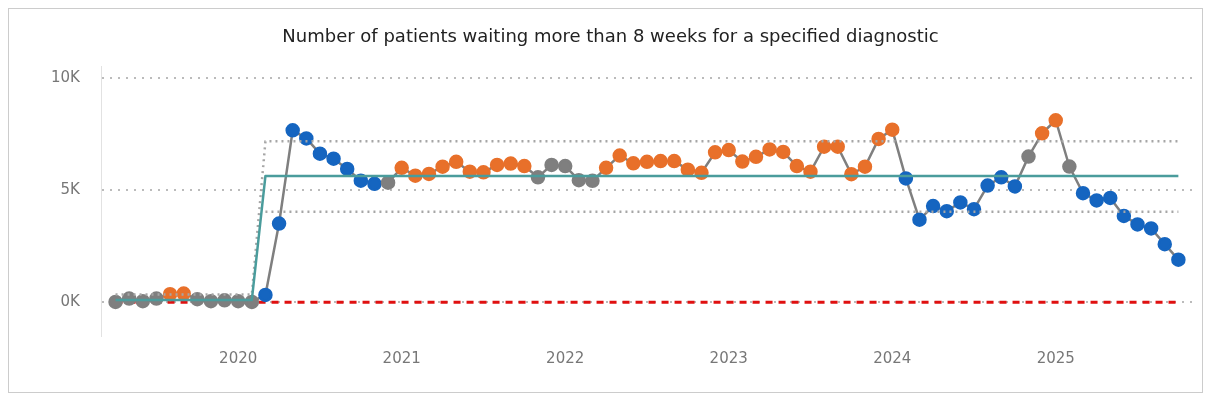 The height and width of the screenshot is (401, 1211). I want to click on y-tick-label: 10K, so click(66, 76).